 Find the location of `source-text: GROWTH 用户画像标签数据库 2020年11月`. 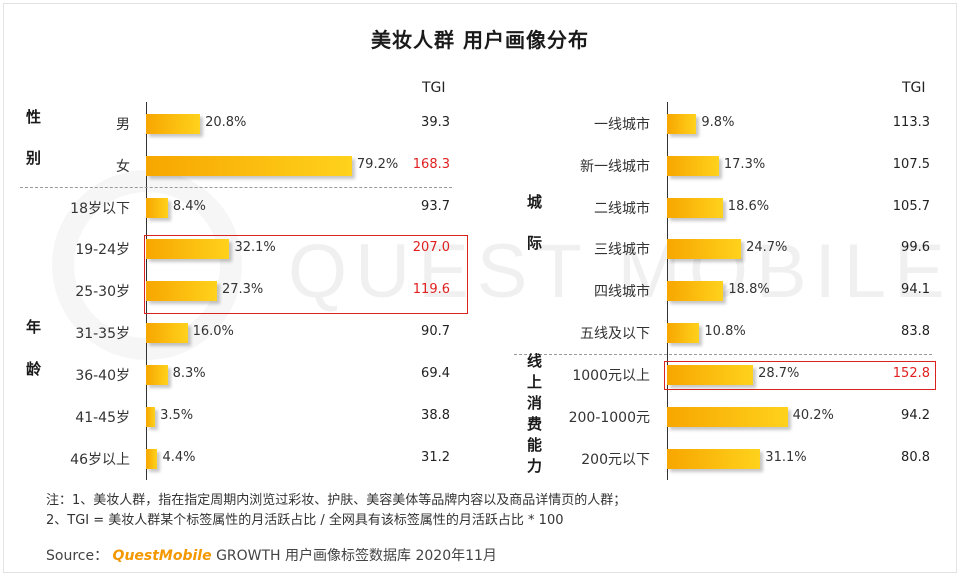

source-text: GROWTH 用户画像标签数据库 2020年11月 is located at coordinates (356, 556).